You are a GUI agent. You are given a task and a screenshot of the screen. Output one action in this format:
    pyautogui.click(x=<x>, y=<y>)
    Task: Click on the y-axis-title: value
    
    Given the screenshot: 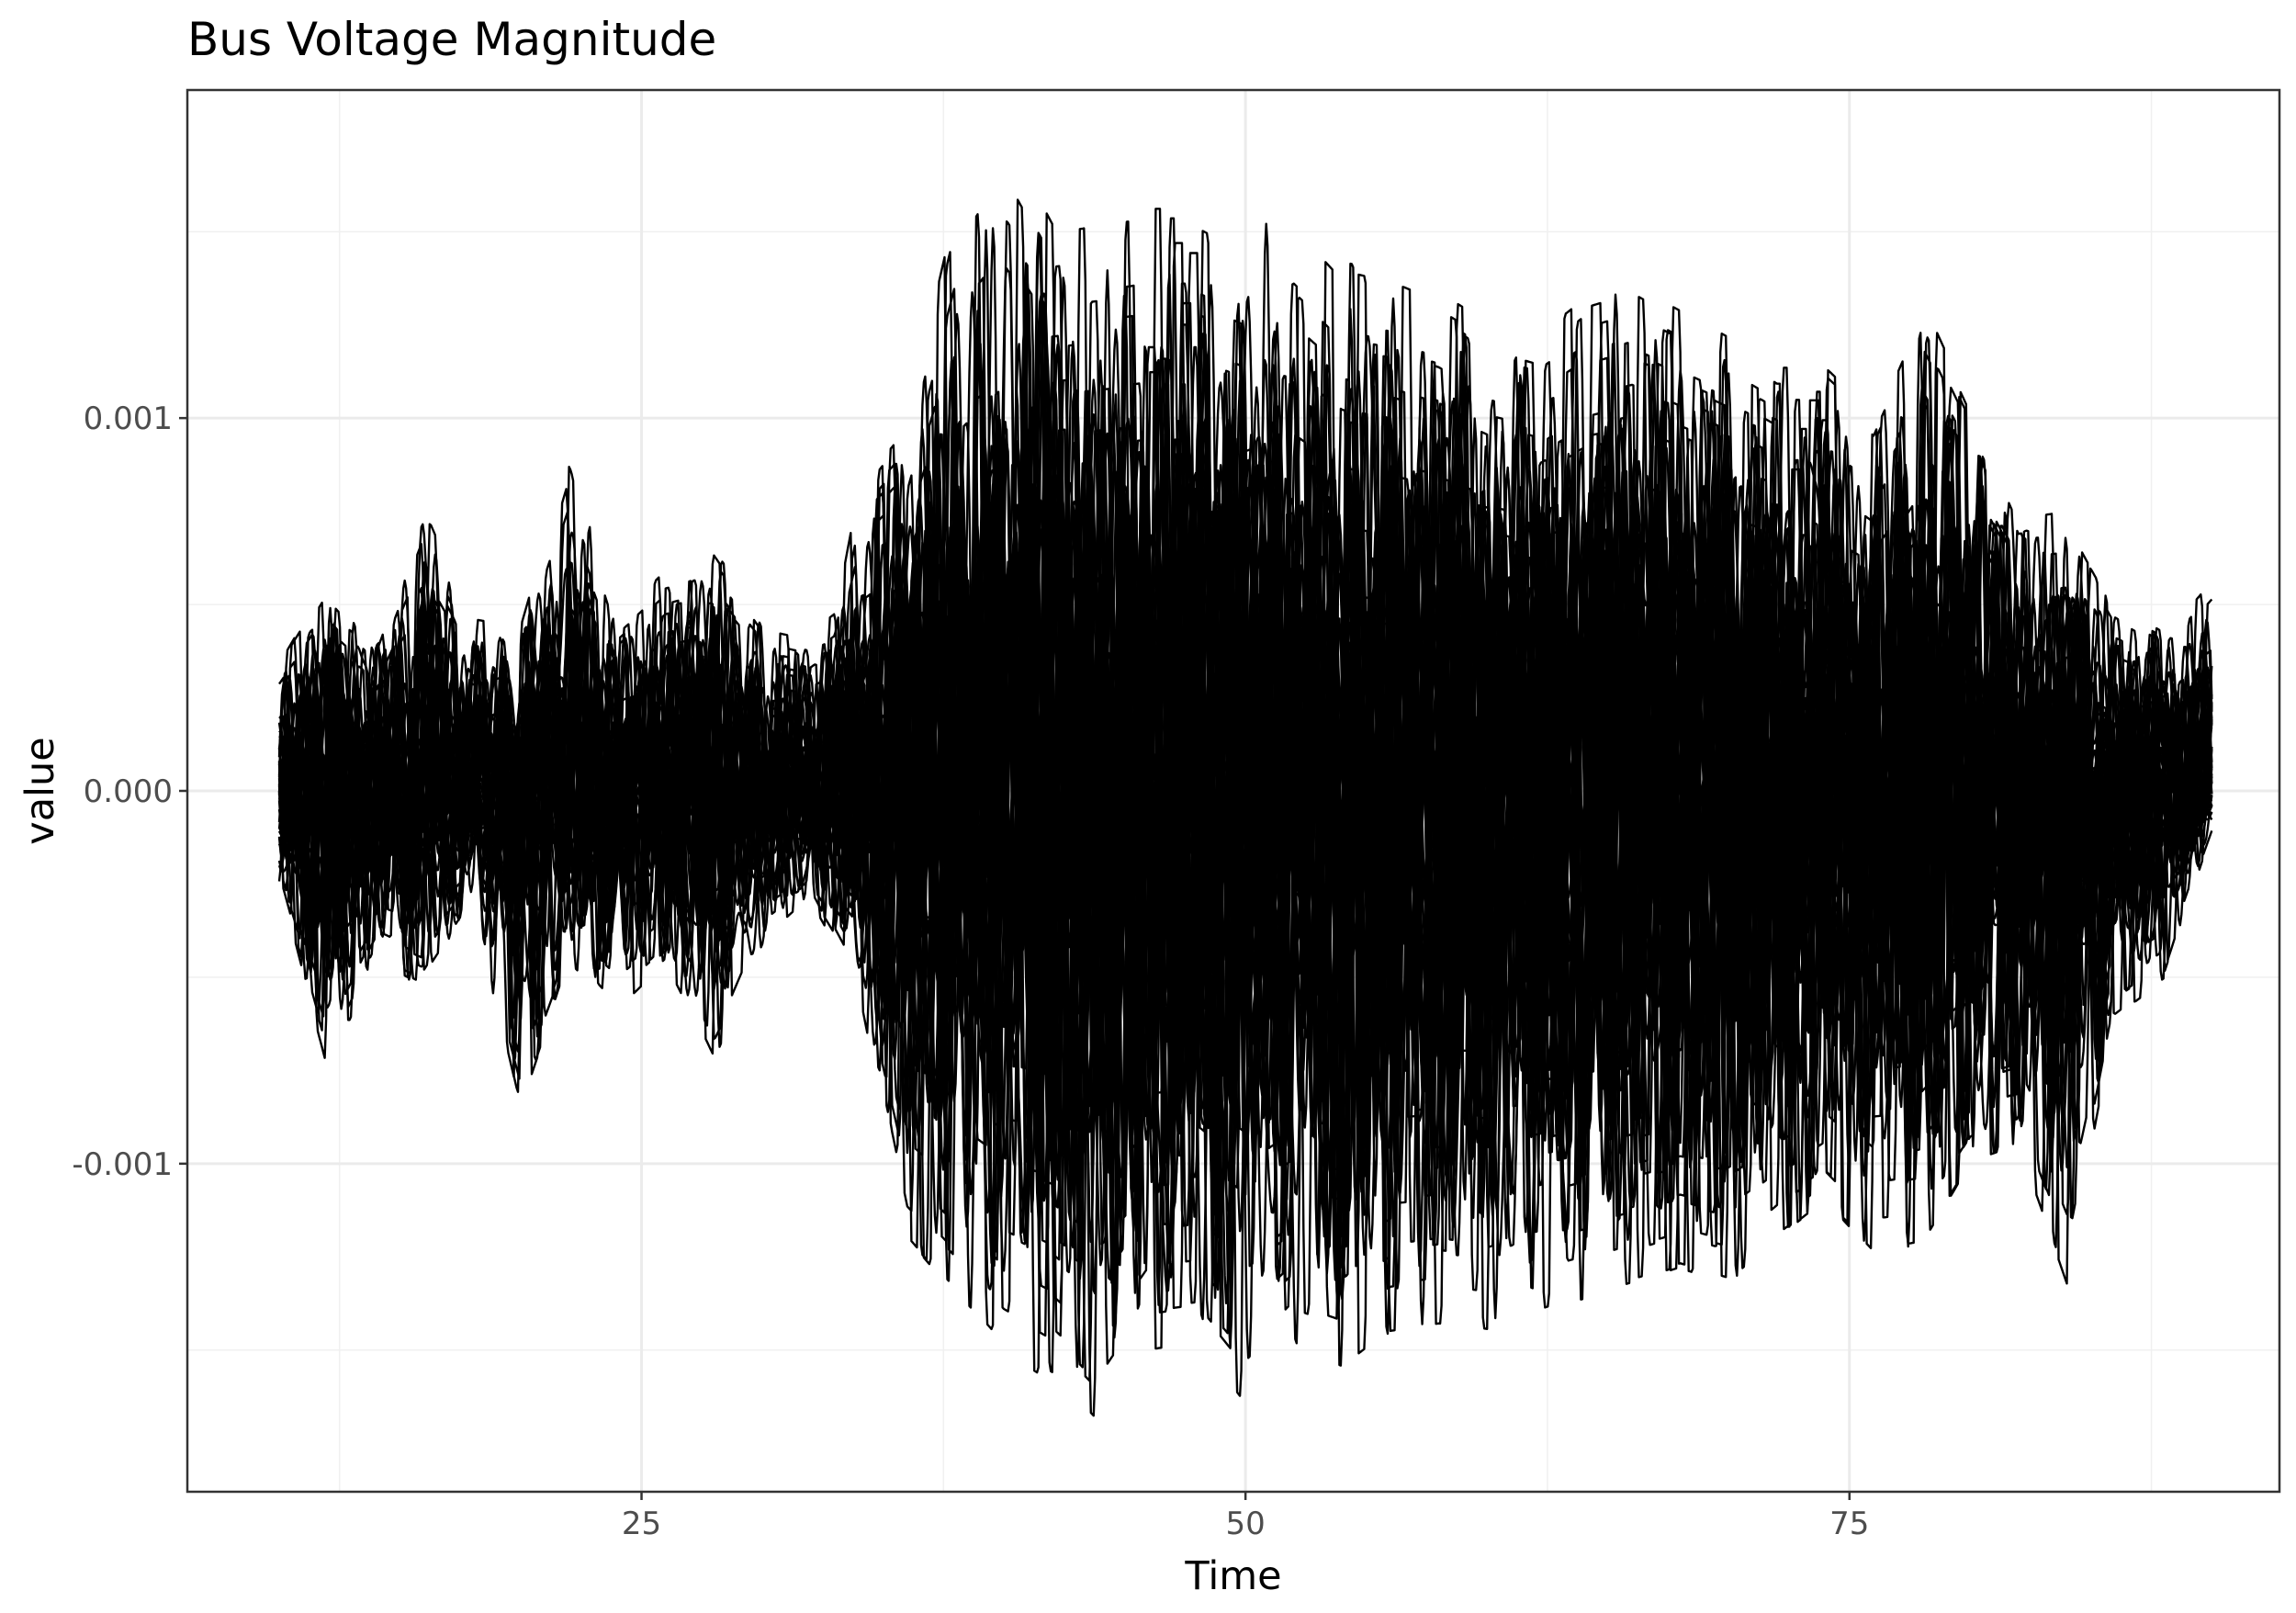 What is the action you would take?
    pyautogui.click(x=40, y=790)
    